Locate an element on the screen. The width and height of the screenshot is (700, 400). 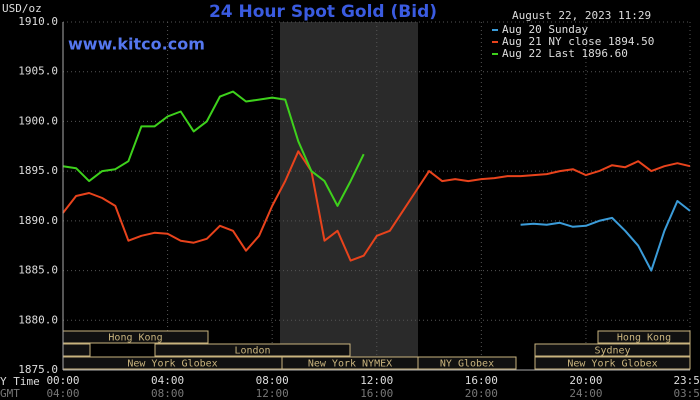
x-tick-label: 23:59 is located at coordinates (686, 380).